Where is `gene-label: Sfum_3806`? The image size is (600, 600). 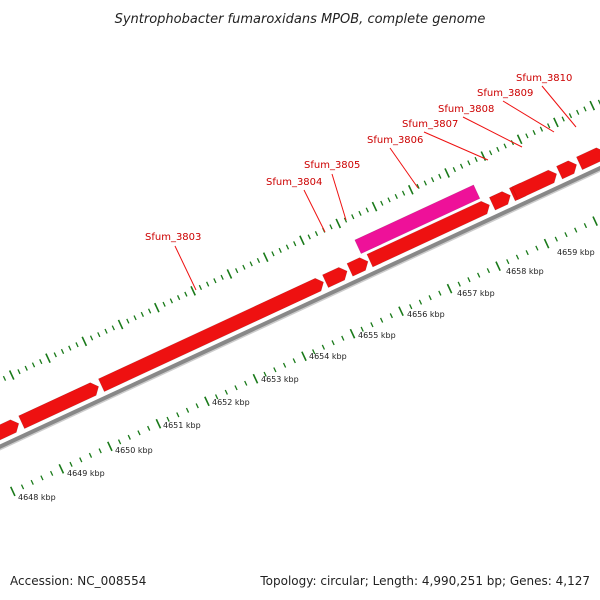
gene-label: Sfum_3806 is located at coordinates (395, 140).